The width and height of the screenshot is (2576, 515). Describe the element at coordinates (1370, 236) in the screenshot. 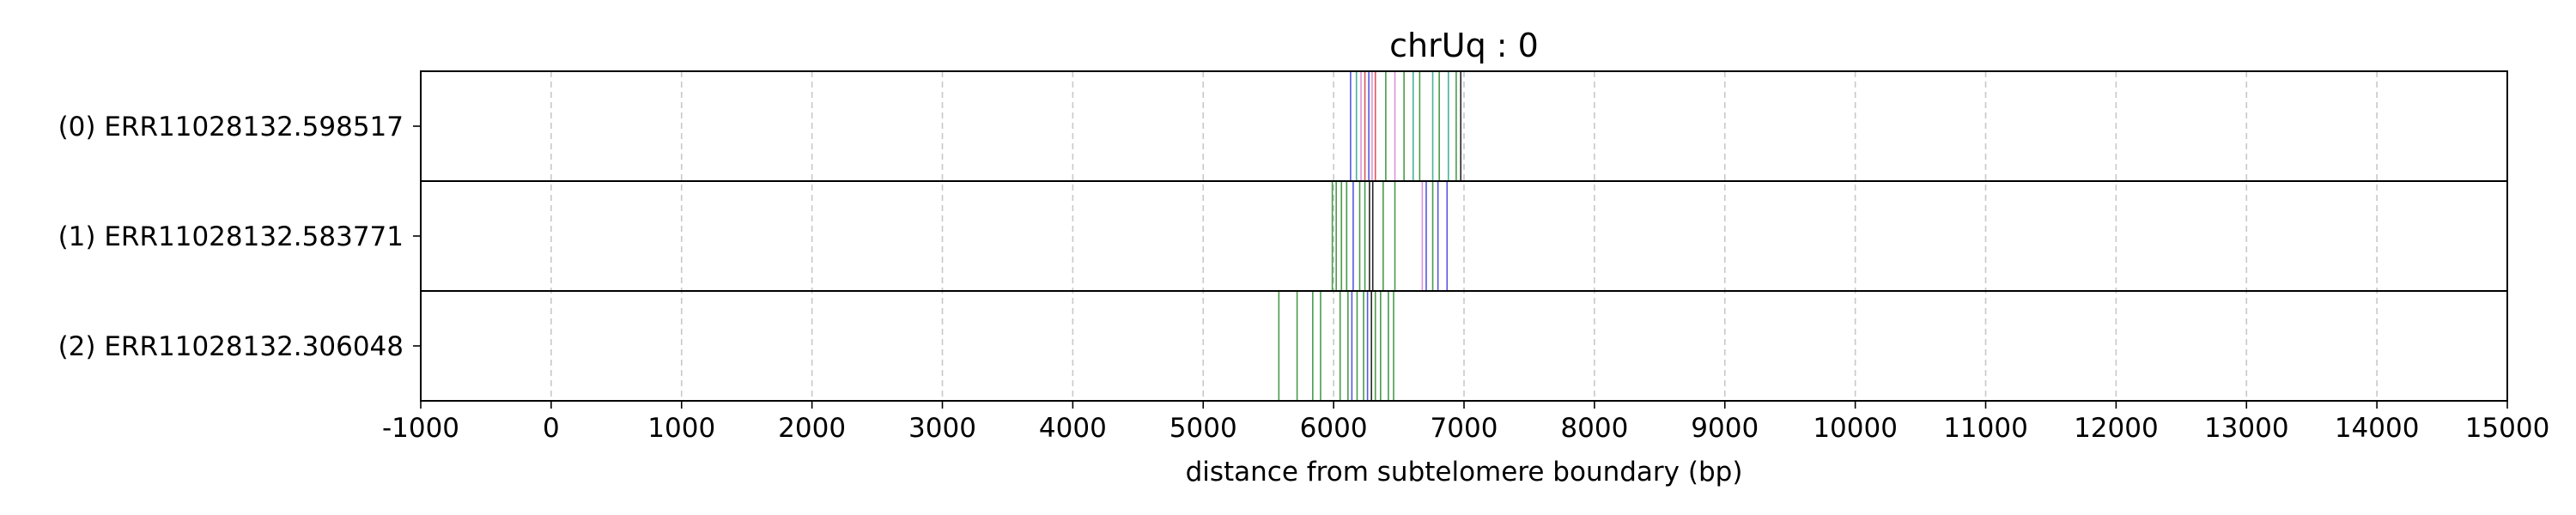

I see `read-marks` at that location.